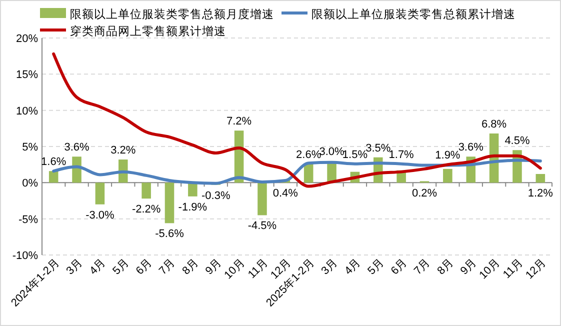 This screenshot has width=561, height=326. Describe the element at coordinates (30, 184) in the screenshot. I see `y-tick-label: 0%` at that location.